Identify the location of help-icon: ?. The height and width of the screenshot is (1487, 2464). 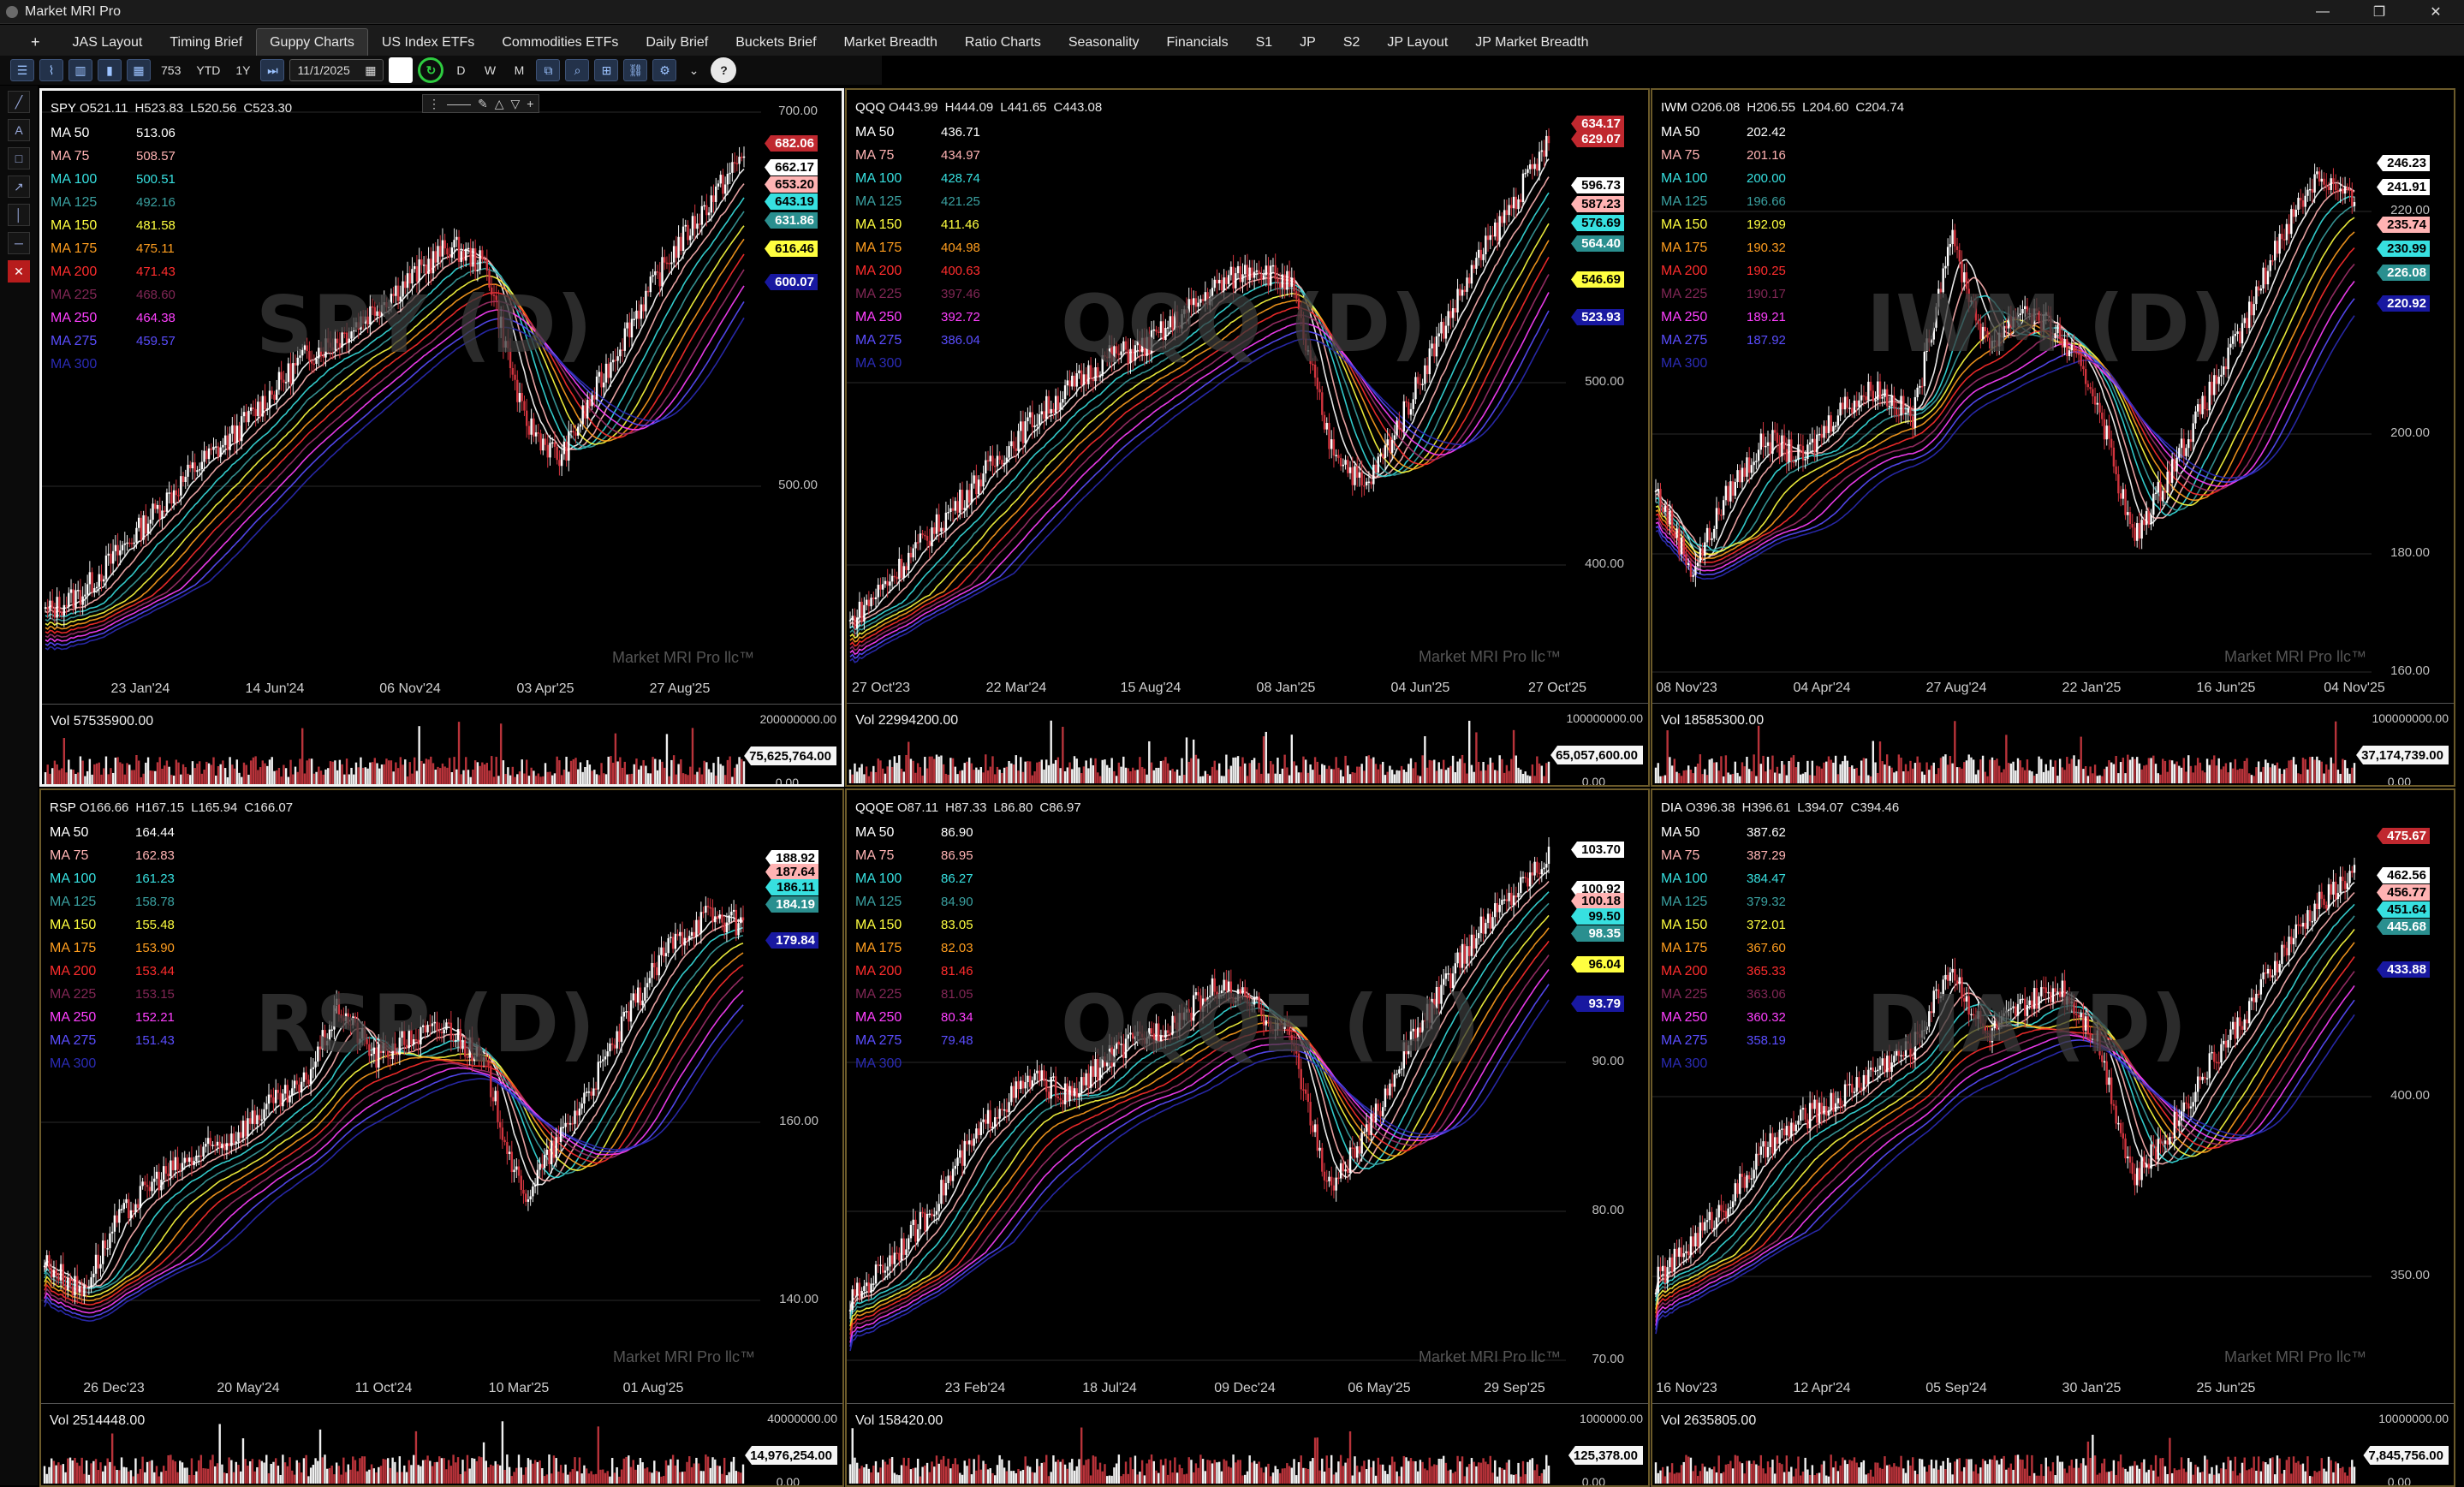
(723, 70).